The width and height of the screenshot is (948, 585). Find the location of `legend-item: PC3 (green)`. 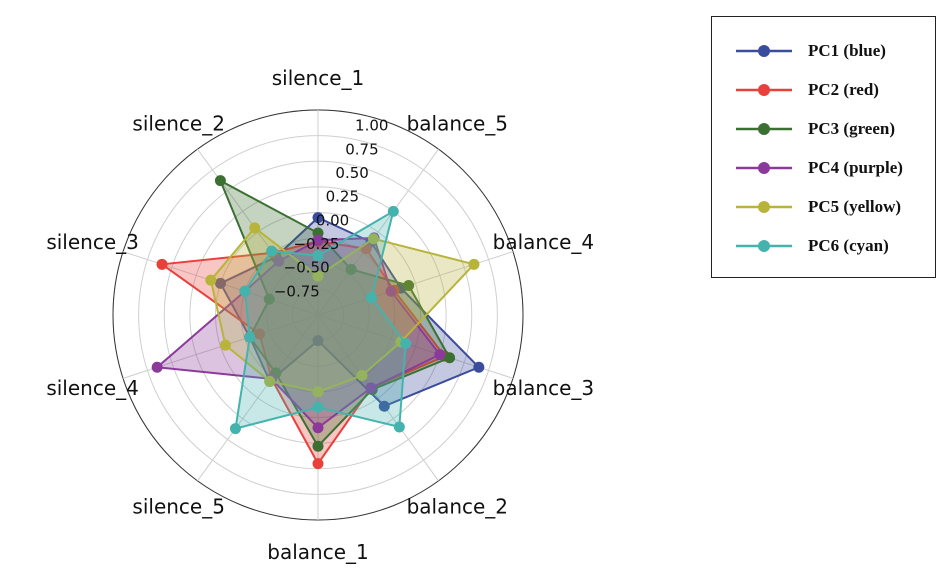

legend-item: PC3 (green) is located at coordinates (824, 129).